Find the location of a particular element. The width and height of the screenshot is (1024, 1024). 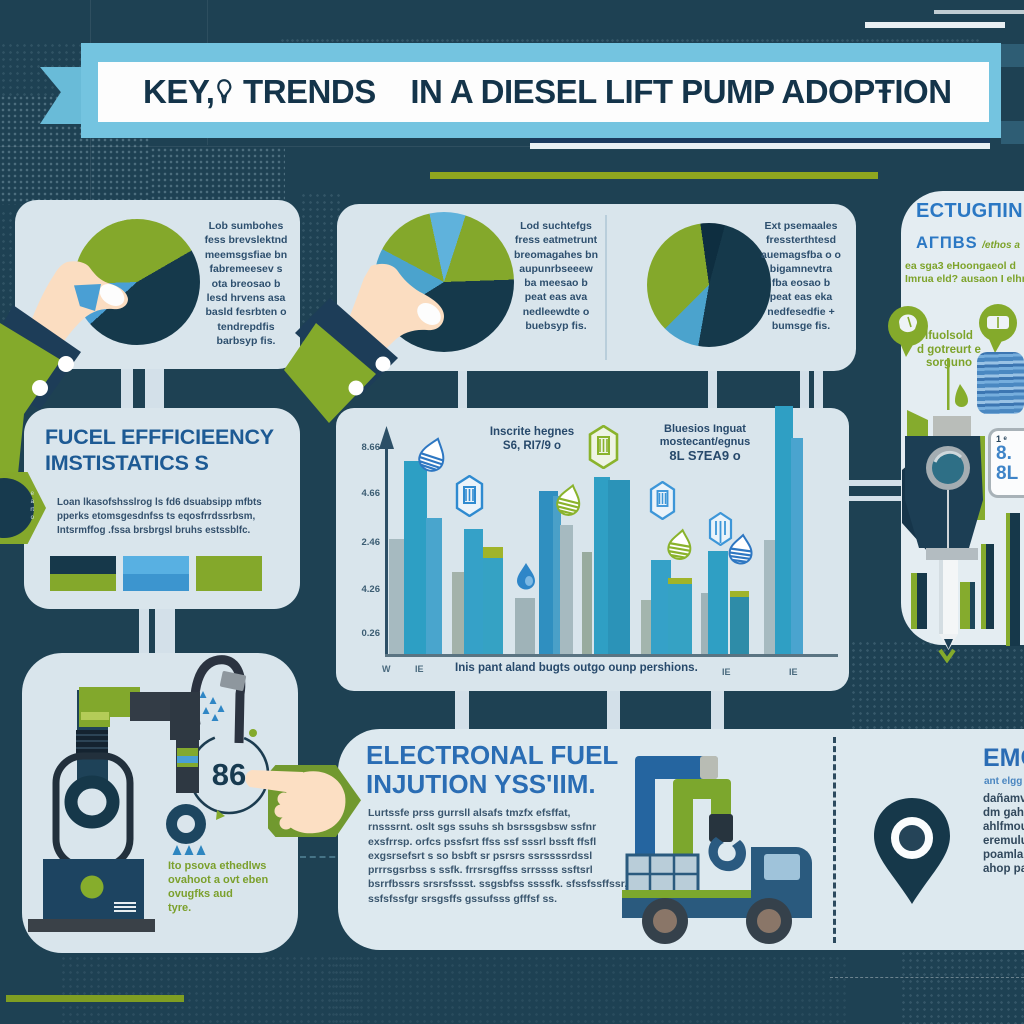

svg-text: ovugfks aud is located at coordinates (200, 894).